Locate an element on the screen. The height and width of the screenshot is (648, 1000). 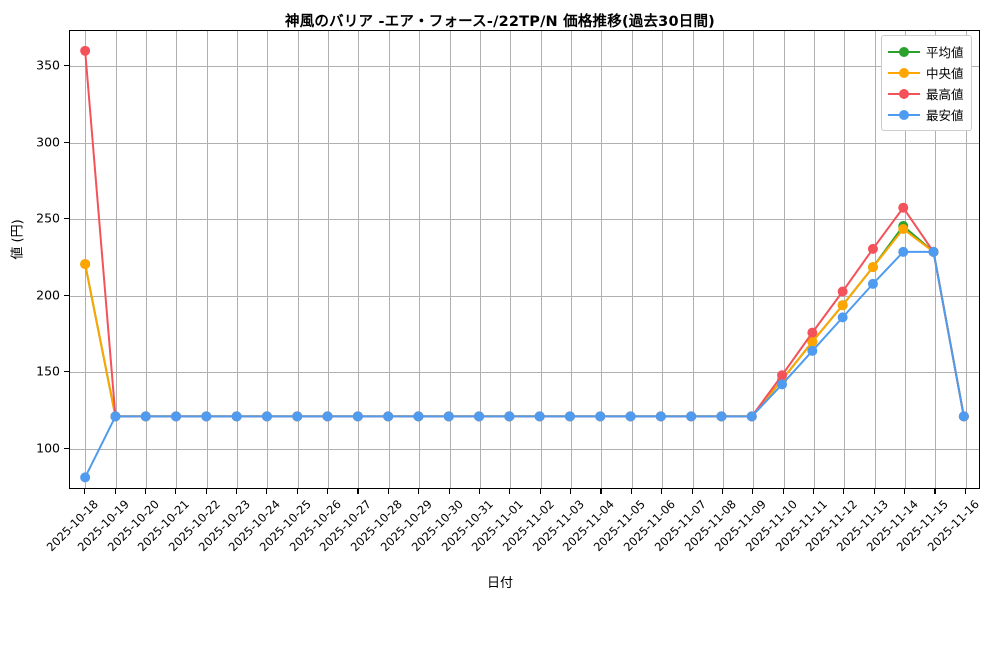
y-tick-label: 300 is located at coordinates (48, 142).